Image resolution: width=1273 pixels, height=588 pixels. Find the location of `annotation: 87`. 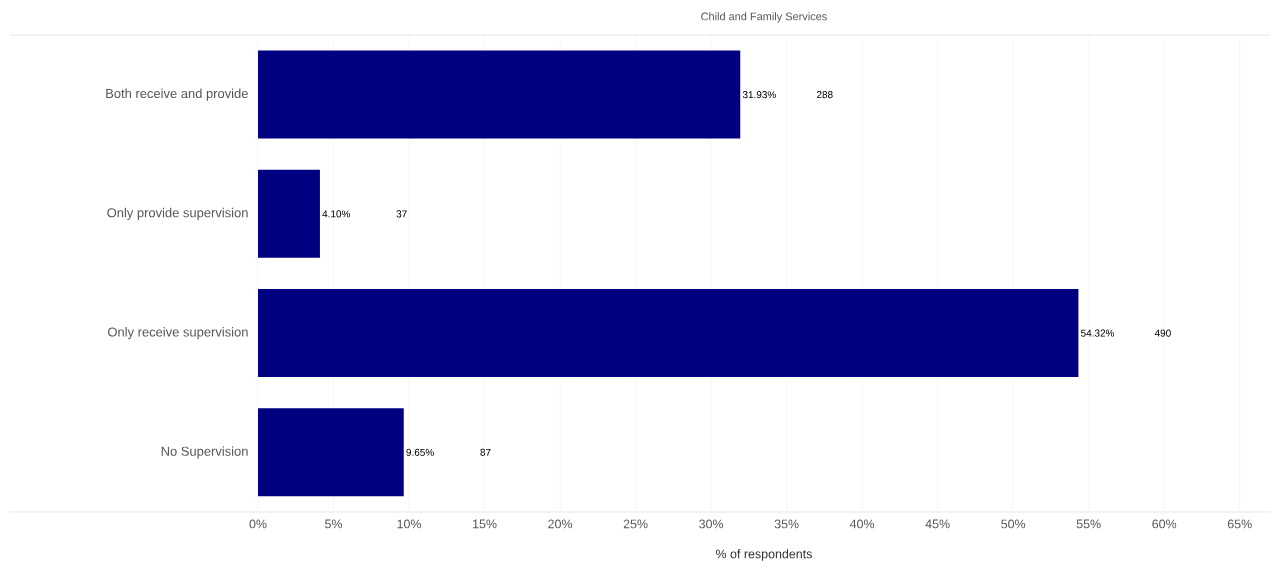

annotation: 87 is located at coordinates (485, 452).